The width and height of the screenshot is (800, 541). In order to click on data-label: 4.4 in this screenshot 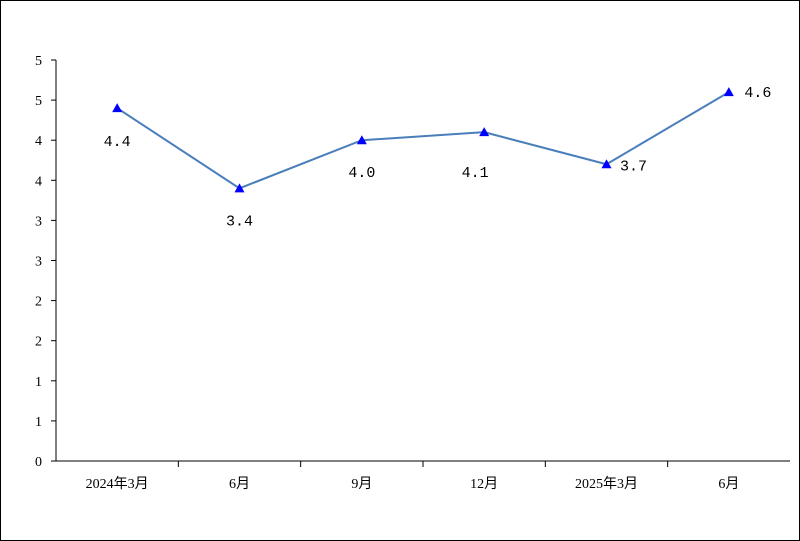, I will do `click(117, 142)`.